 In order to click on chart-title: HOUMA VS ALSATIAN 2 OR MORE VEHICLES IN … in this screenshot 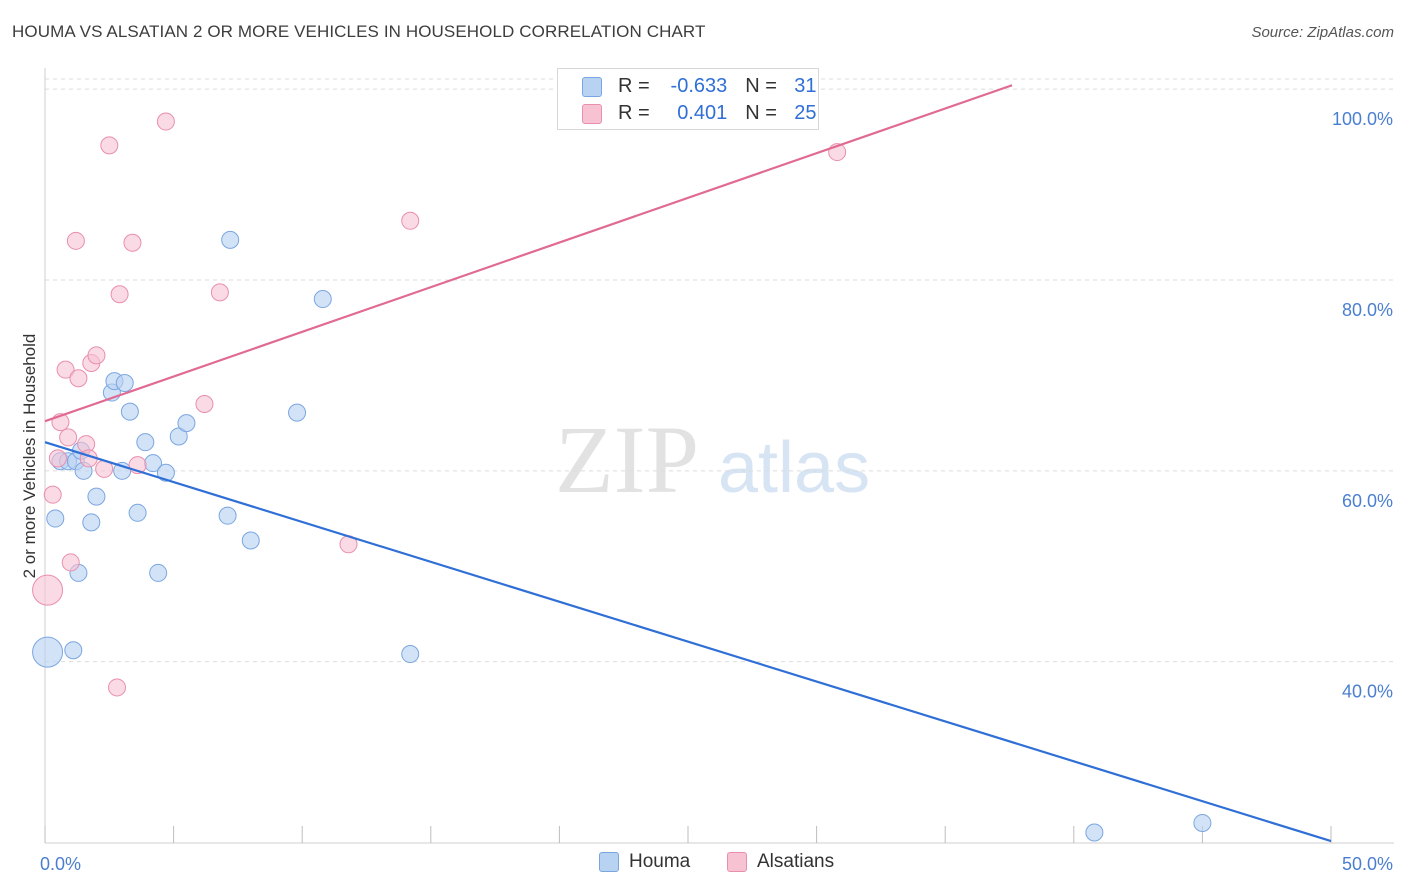, I will do `click(359, 31)`.